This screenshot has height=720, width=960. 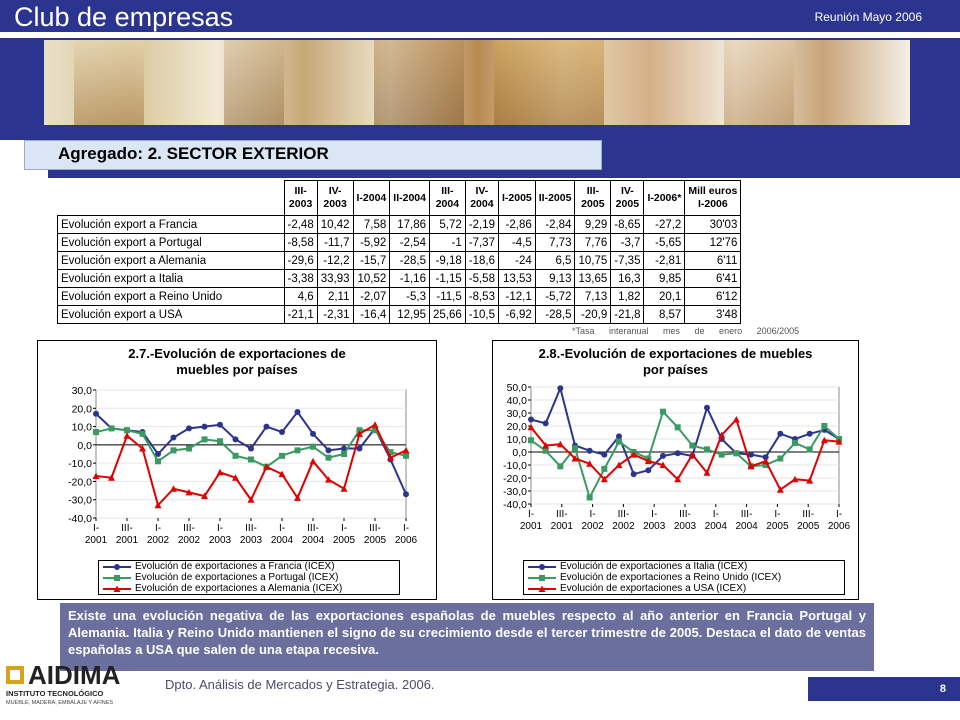 What do you see at coordinates (664, 278) in the screenshot?
I see `table-cell: 9,85` at bounding box center [664, 278].